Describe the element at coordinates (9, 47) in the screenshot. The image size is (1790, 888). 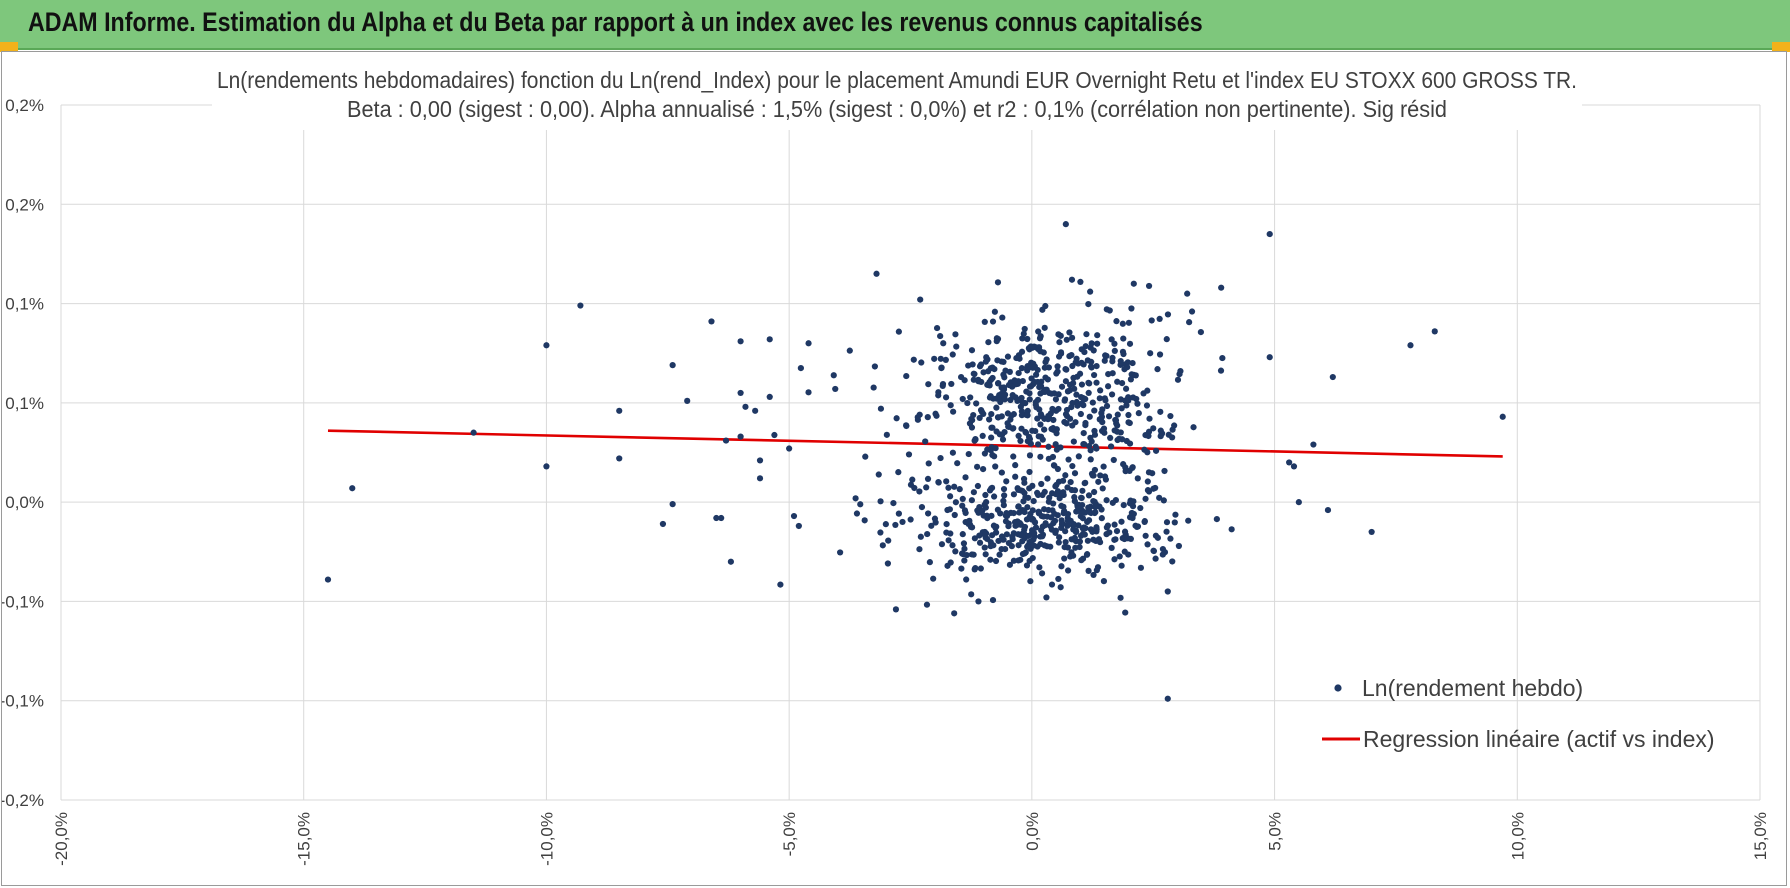
I see `corner-marker-left` at that location.